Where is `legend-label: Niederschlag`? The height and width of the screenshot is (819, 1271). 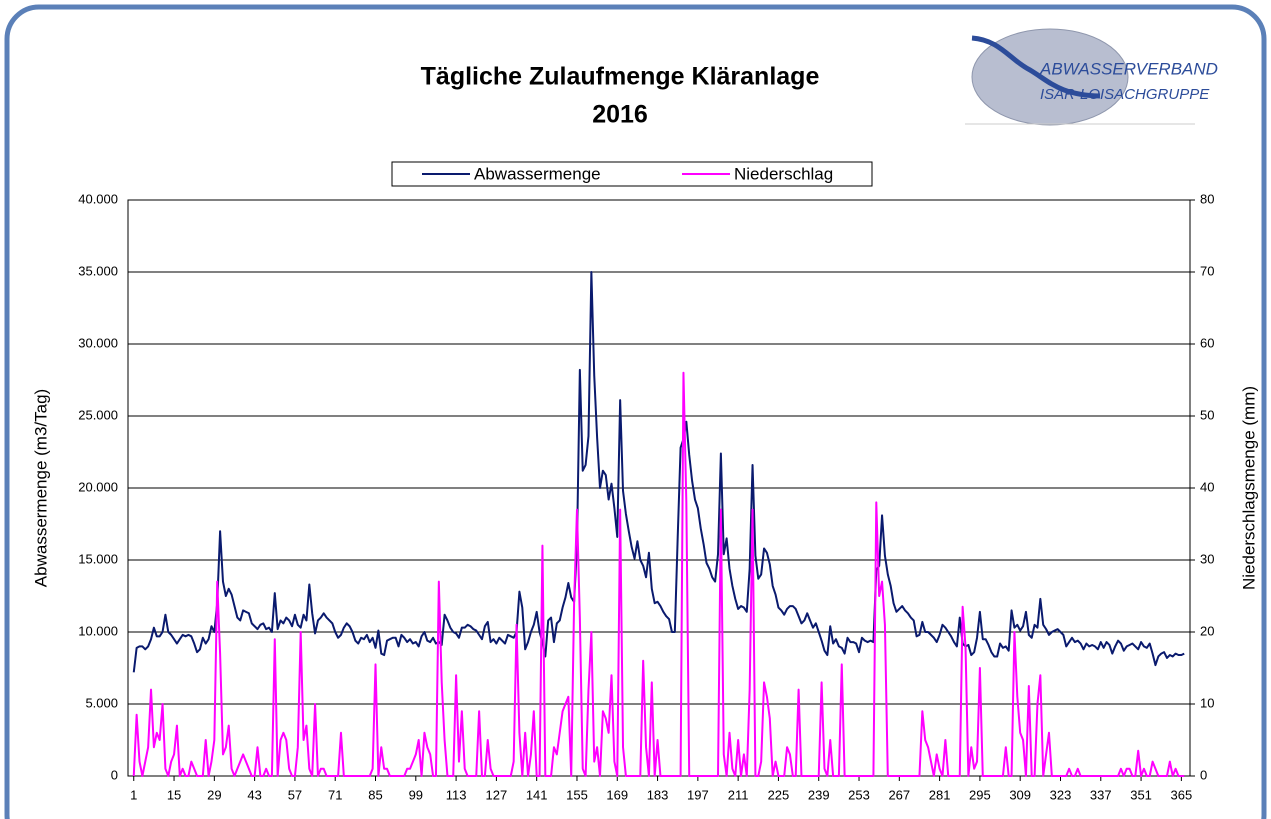 legend-label: Niederschlag is located at coordinates (783, 173).